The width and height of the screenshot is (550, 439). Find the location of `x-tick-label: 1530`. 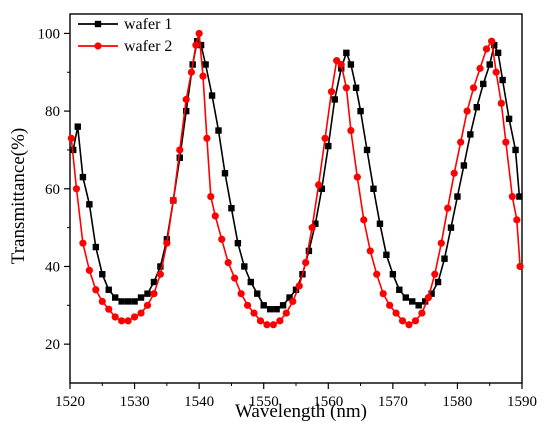

x-tick-label: 1530 is located at coordinates (135, 402).